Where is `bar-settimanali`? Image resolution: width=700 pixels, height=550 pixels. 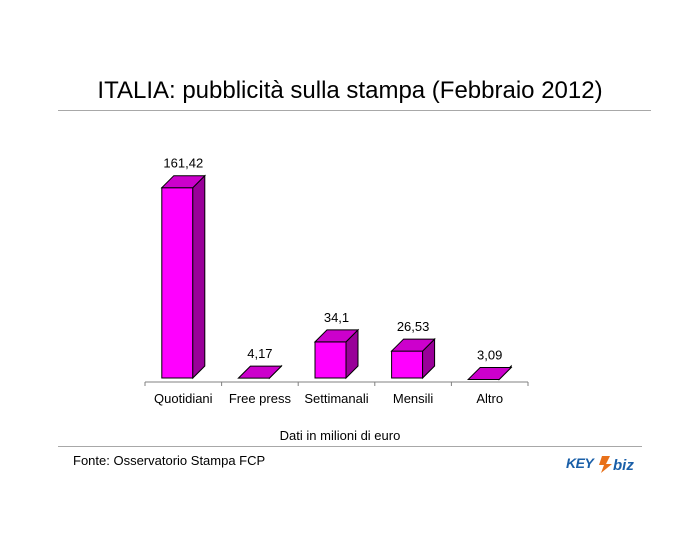 bar-settimanali is located at coordinates (336, 354).